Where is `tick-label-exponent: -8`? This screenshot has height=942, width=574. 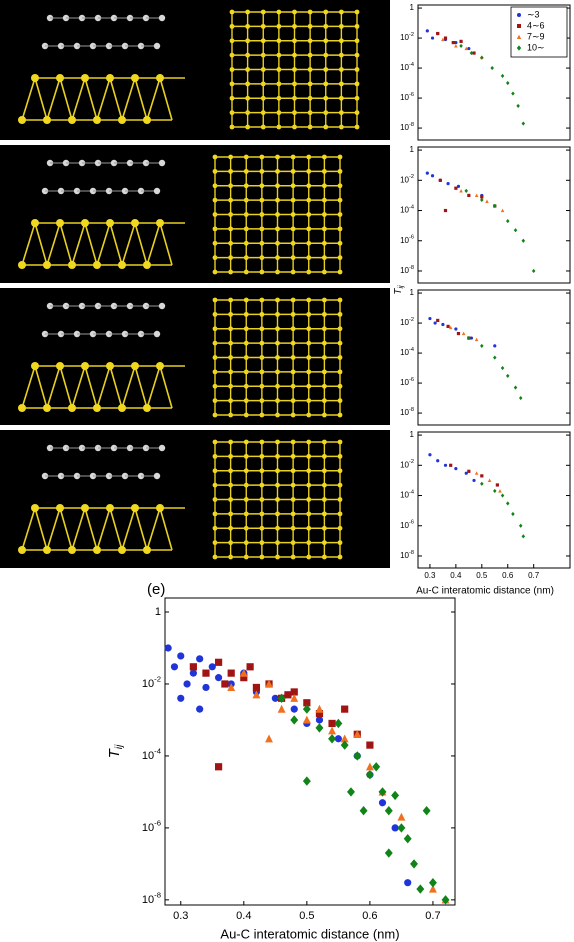 tick-label-exponent: -8 is located at coordinates (411, 268).